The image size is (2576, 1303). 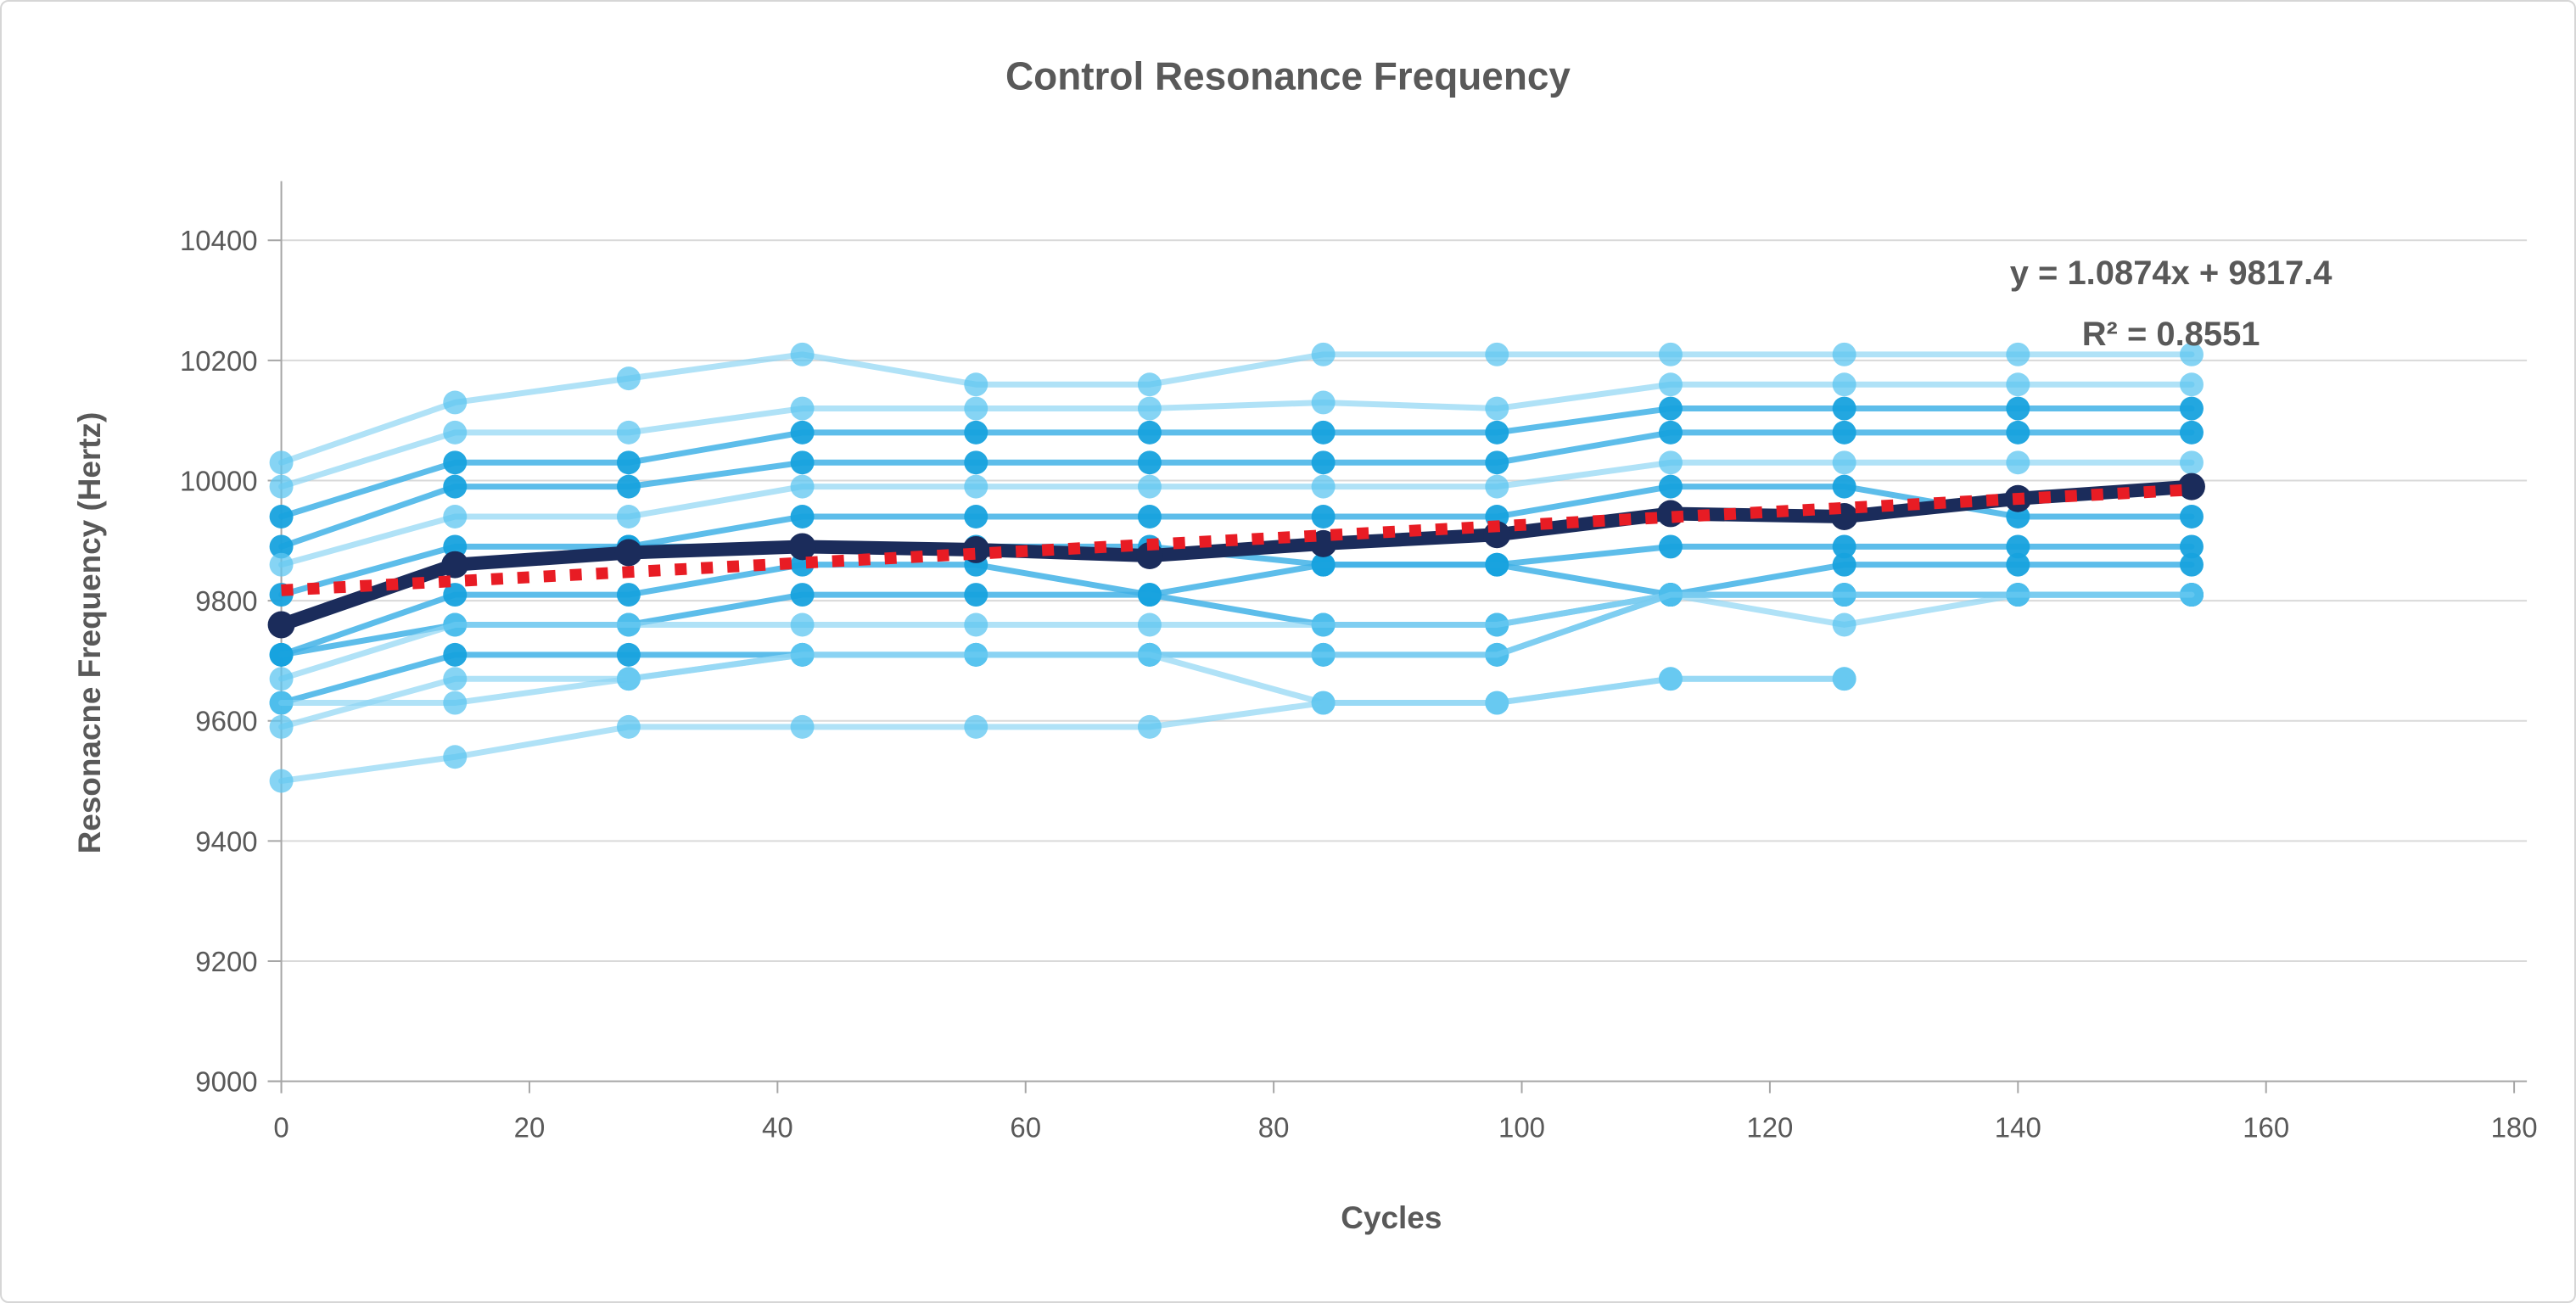 What do you see at coordinates (226, 961) in the screenshot?
I see `y-tick-label: 9200` at bounding box center [226, 961].